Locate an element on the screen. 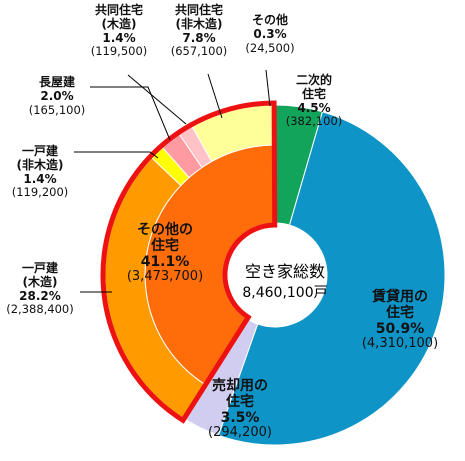 This screenshot has width=465, height=461. center-total: 8,460,100戸 is located at coordinates (285, 293).